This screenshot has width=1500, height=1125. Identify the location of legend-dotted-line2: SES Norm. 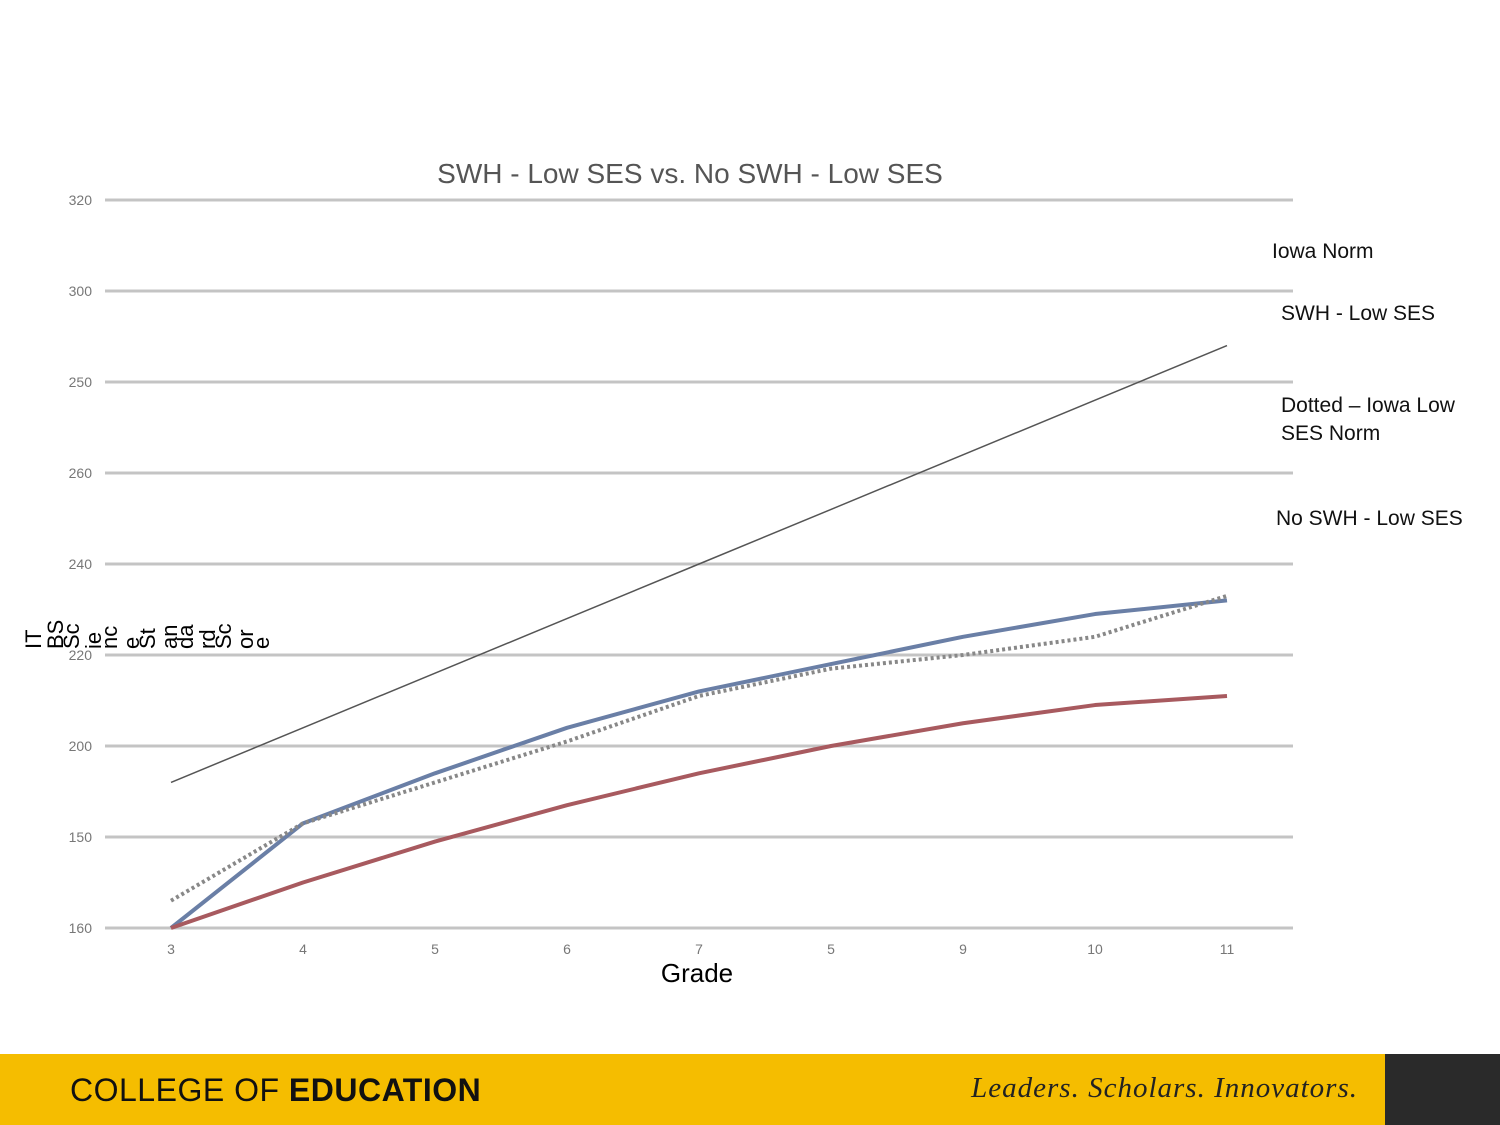
(1331, 433).